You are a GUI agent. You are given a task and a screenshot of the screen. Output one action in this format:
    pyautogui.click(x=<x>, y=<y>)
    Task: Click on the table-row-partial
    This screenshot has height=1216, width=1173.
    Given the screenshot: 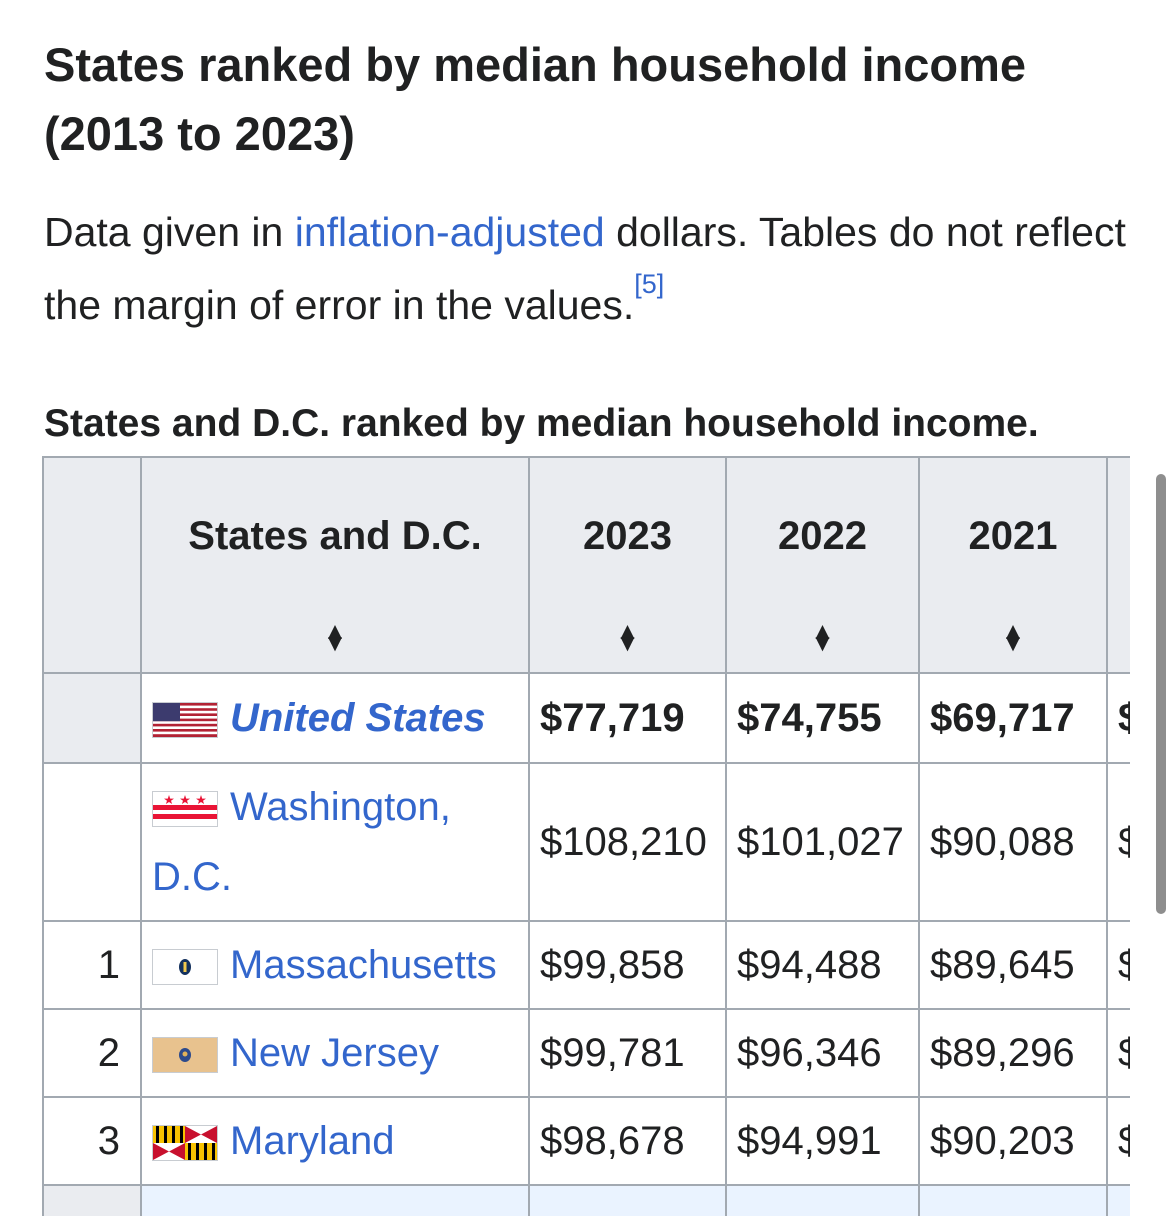 What is the action you would take?
    pyautogui.click(x=586, y=1200)
    